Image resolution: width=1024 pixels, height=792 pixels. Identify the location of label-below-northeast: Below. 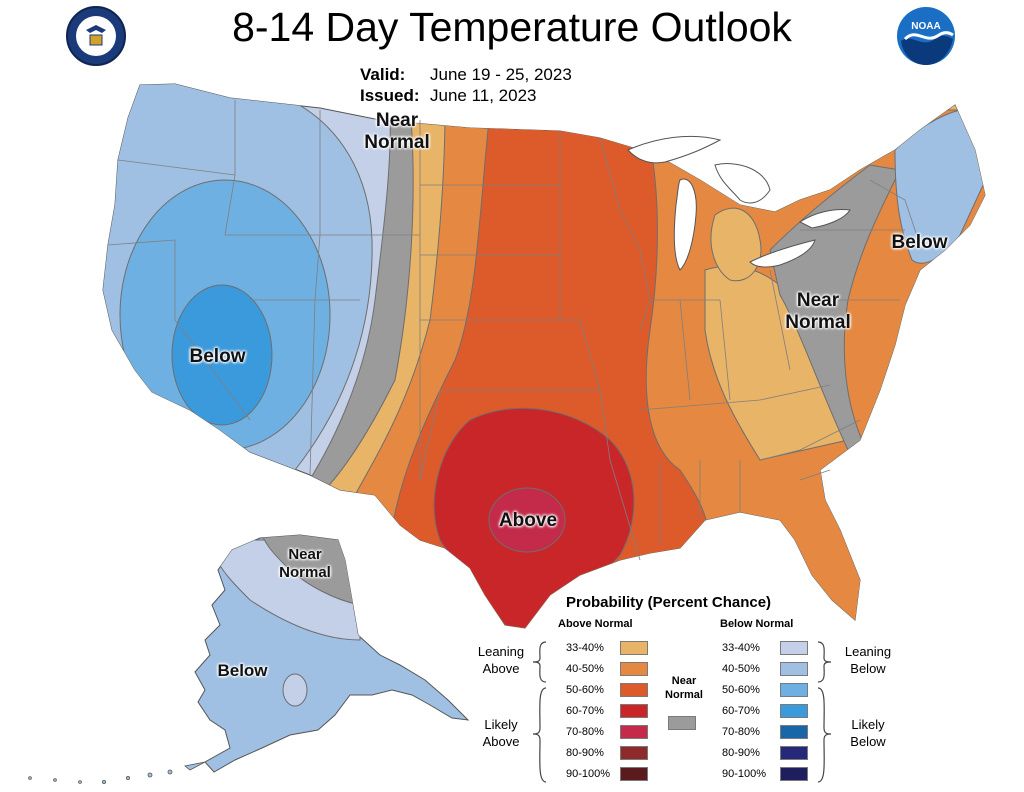
(919, 242).